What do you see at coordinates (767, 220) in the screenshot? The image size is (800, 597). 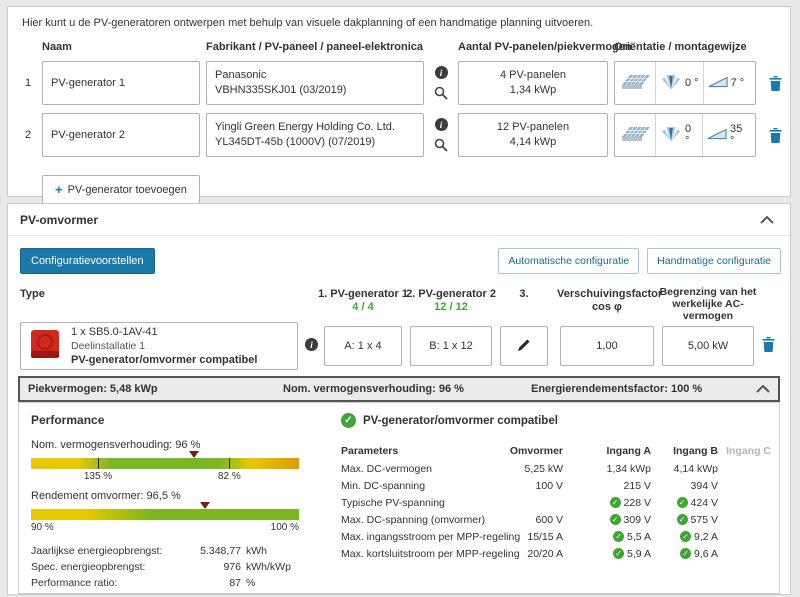 I see `collapse-section-chevron-up-icon` at bounding box center [767, 220].